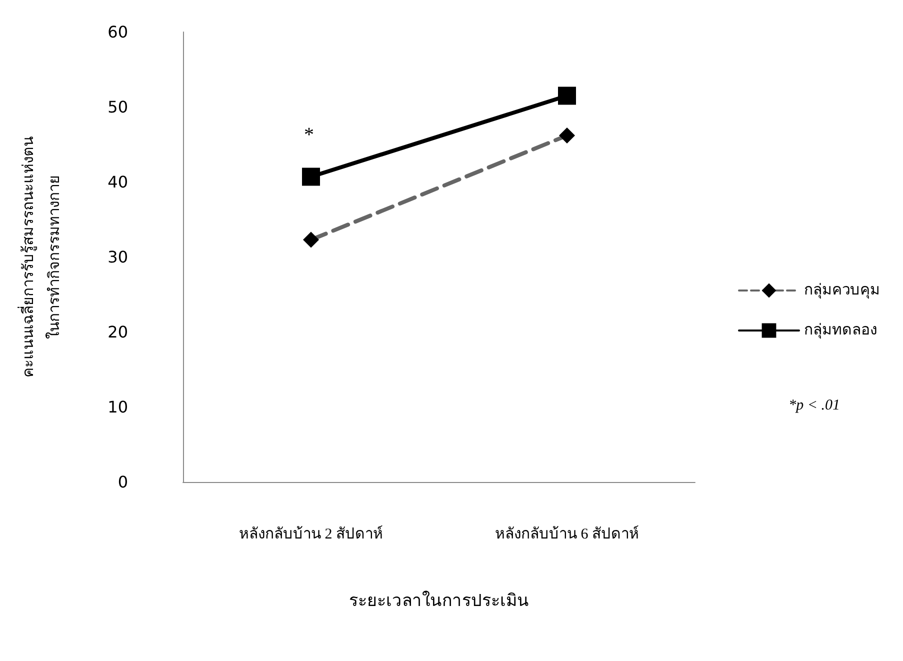 Image resolution: width=903 pixels, height=661 pixels. Describe the element at coordinates (842, 291) in the screenshot. I see `legend-label: กลุ่มควบคุม` at that location.